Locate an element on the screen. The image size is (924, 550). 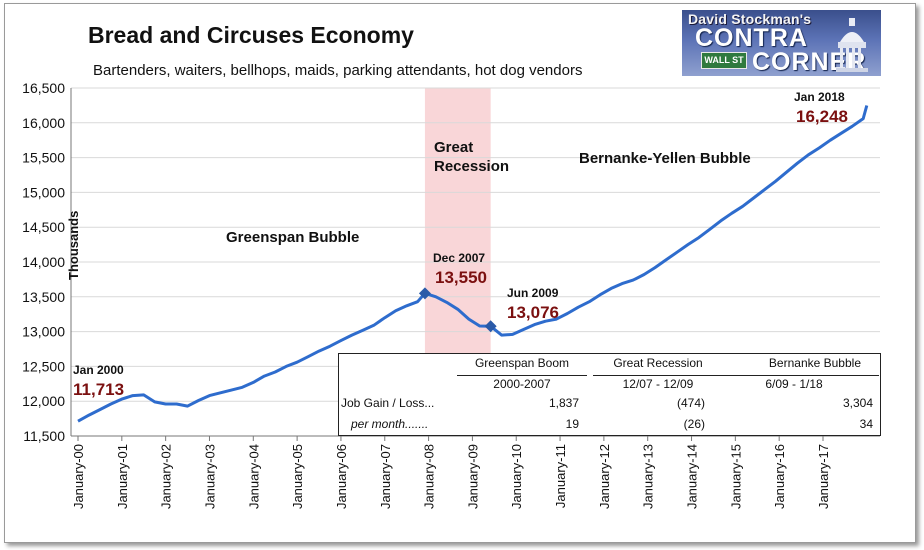
x-tick-label: January-14 is located at coordinates (692, 476).